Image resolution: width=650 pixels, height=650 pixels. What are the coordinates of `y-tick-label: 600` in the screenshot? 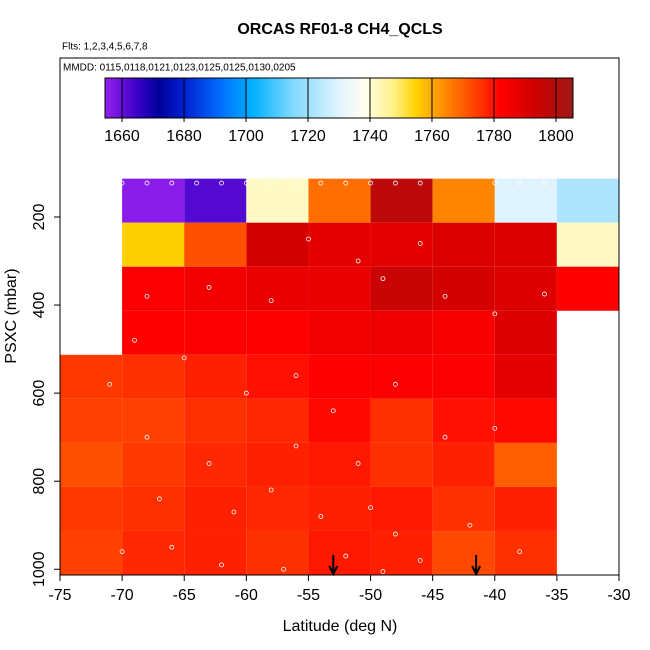 It's located at (39, 393).